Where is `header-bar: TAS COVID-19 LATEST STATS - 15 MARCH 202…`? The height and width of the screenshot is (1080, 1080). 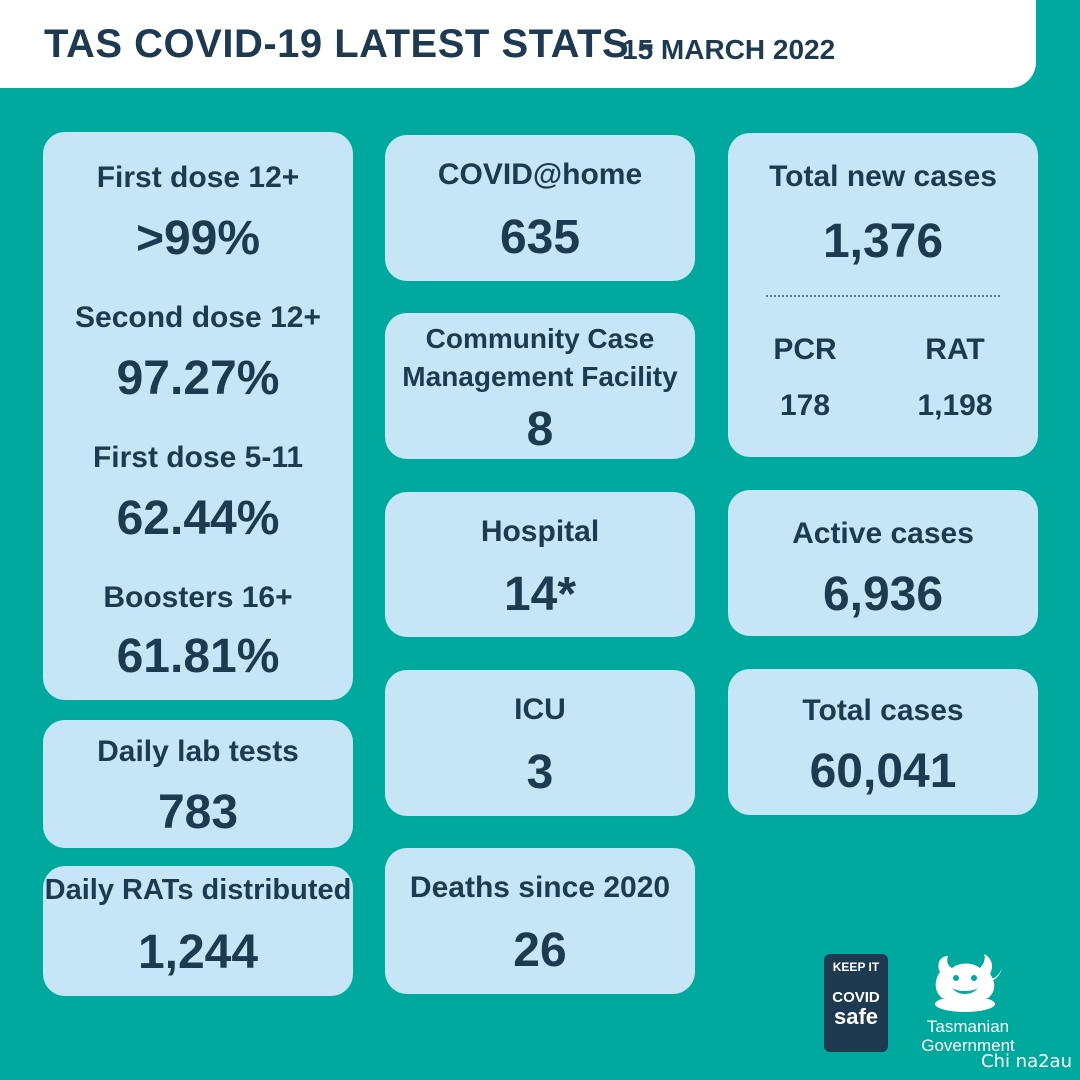
header-bar: TAS COVID-19 LATEST STATS - 15 MARCH 202… is located at coordinates (518, 44).